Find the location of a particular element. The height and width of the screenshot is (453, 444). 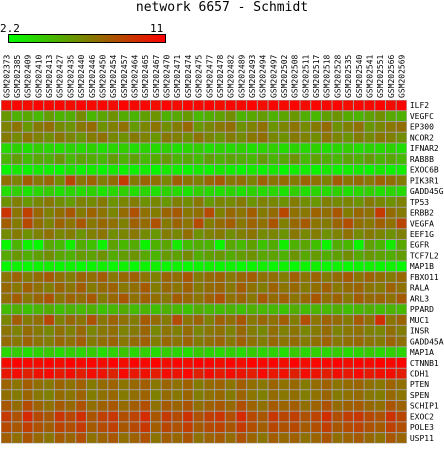

column-label: GSM202518 is located at coordinates (327, 76).